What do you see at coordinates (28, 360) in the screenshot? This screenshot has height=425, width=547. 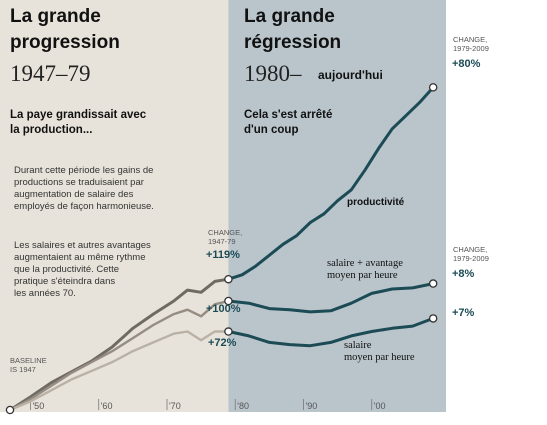 I see `baseline-label-line: BASELINE` at bounding box center [28, 360].